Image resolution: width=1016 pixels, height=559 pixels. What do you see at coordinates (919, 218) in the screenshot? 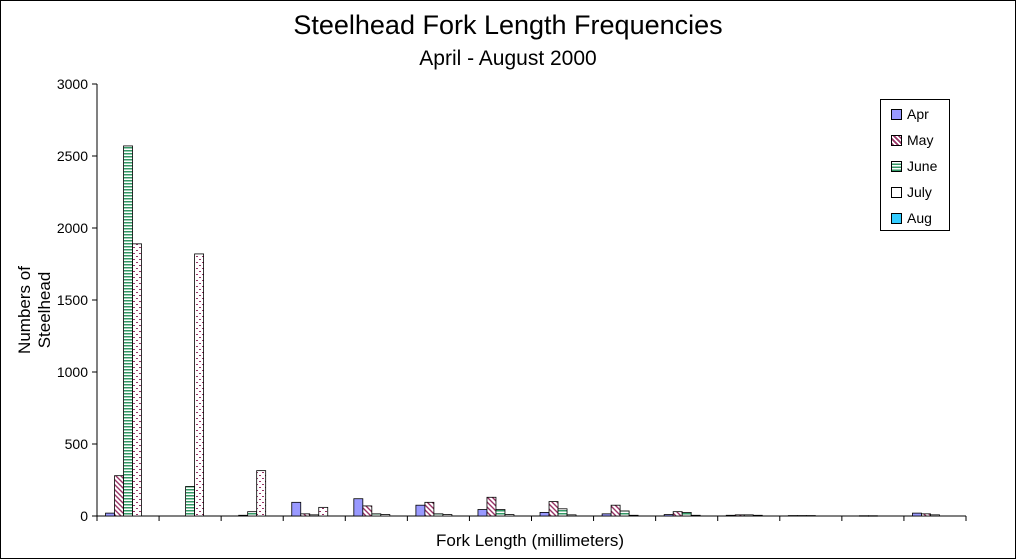
I see `legend-label: Aug` at bounding box center [919, 218].